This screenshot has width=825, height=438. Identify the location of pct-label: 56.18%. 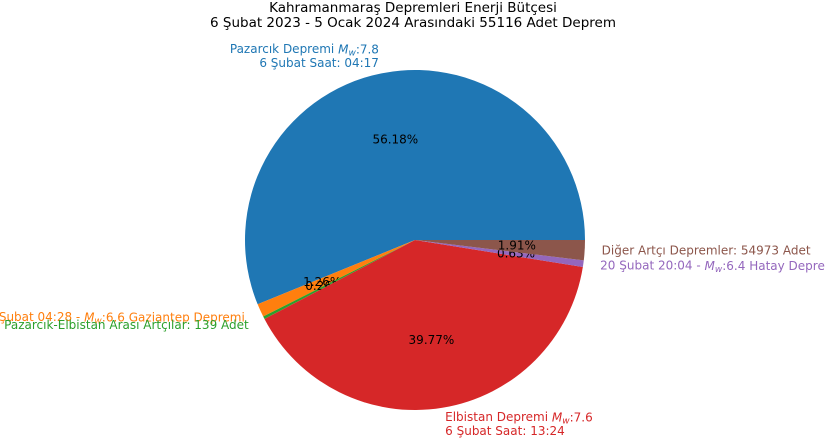
(395, 139).